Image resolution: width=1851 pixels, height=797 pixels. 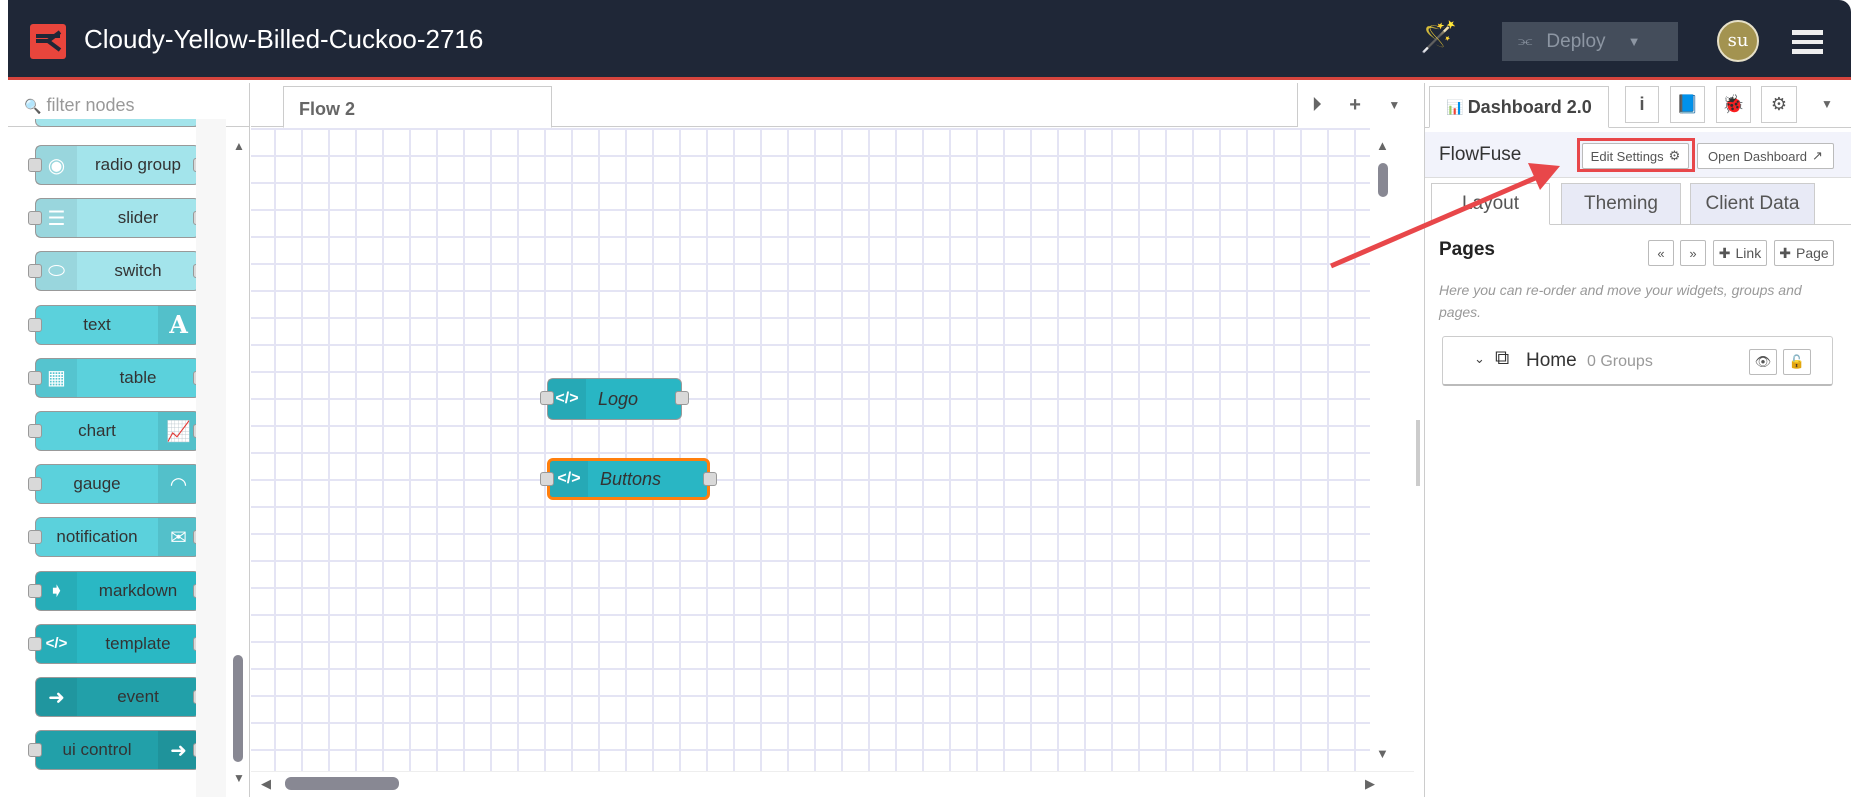 What do you see at coordinates (1634, 41) in the screenshot?
I see `caret-down-icon: ▼` at bounding box center [1634, 41].